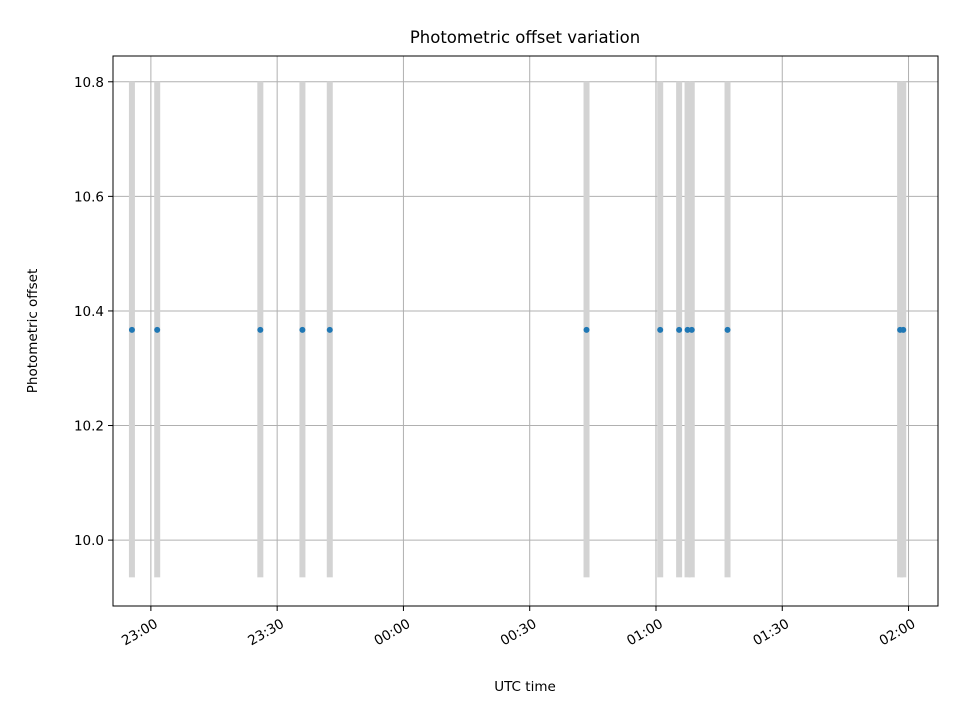 Image resolution: width=960 pixels, height=720 pixels. What do you see at coordinates (519, 632) in the screenshot?
I see `x-tick-label: 00:30` at bounding box center [519, 632].